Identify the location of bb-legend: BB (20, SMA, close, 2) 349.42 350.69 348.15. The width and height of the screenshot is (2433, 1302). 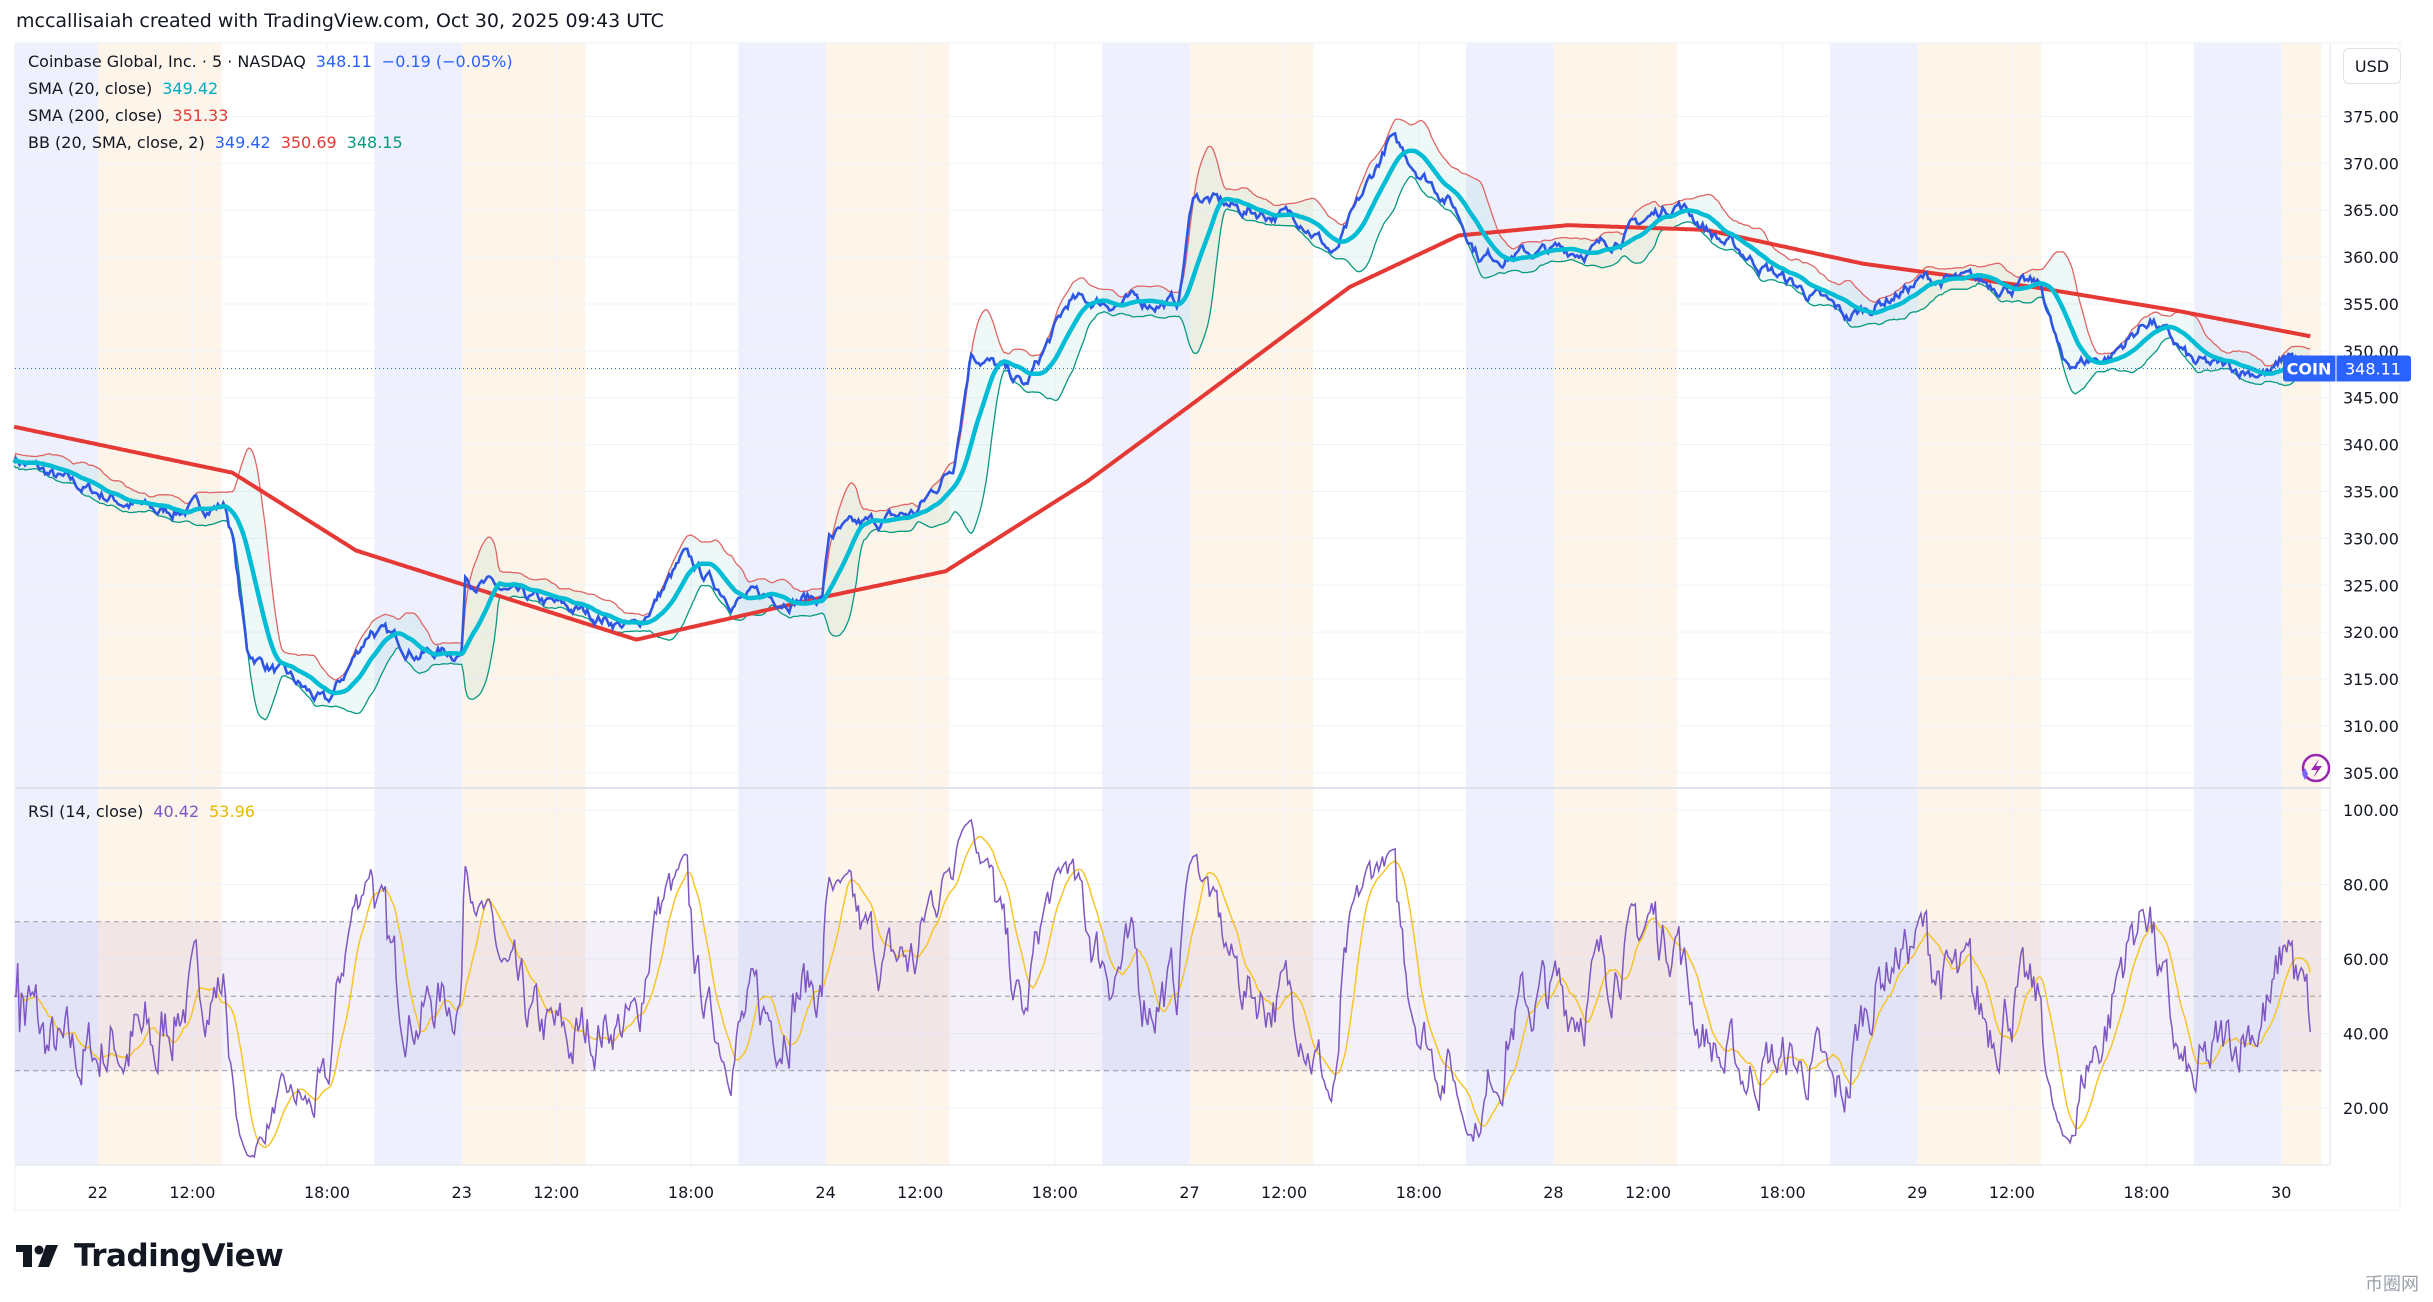
(220, 142).